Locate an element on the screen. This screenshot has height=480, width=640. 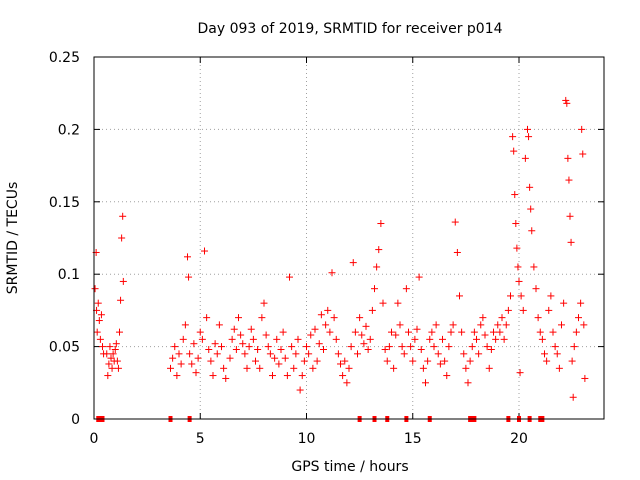
x-tick-label: 0 is located at coordinates (94, 439).